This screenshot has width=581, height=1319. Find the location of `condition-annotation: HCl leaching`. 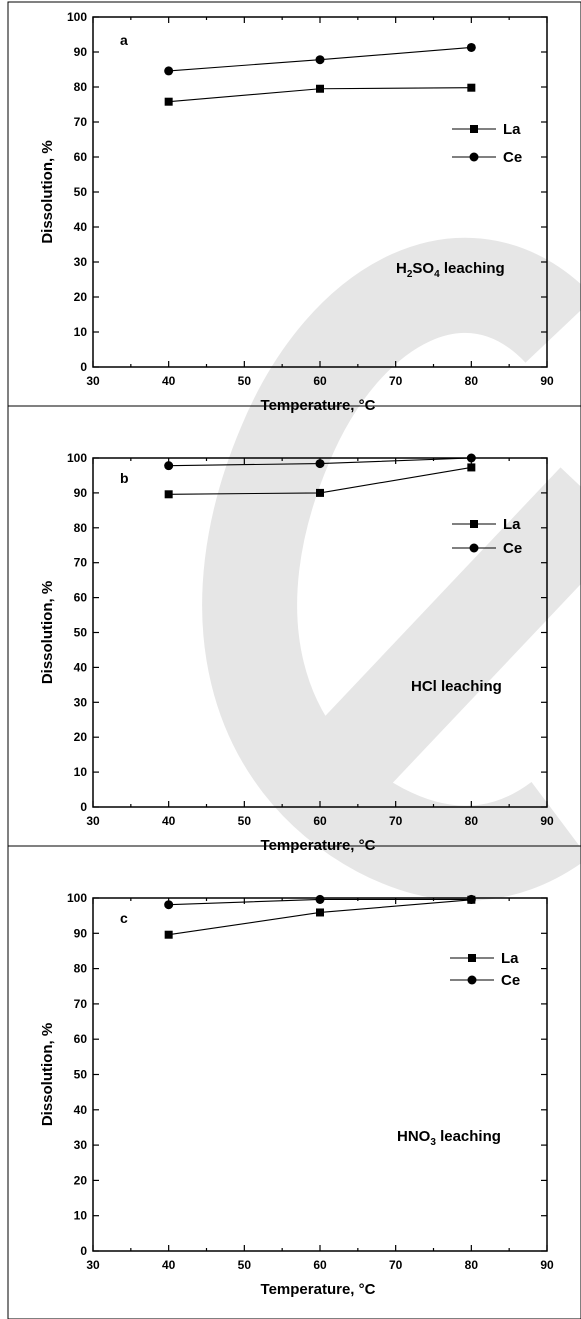

condition-annotation: HCl leaching is located at coordinates (456, 686).